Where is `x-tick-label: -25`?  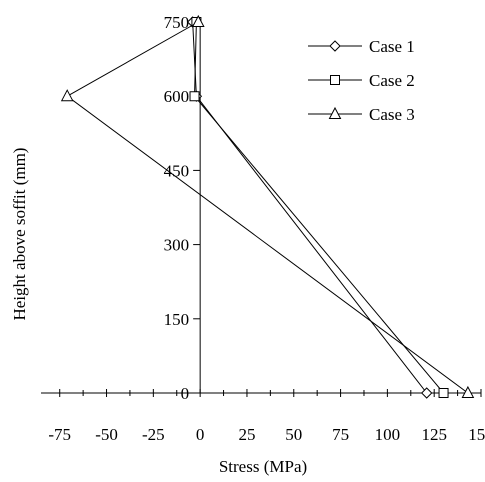 x-tick-label: -25 is located at coordinates (153, 434).